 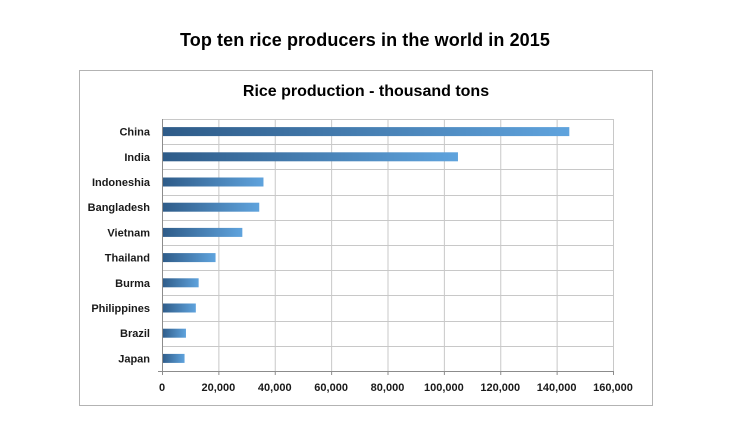 What do you see at coordinates (366, 91) in the screenshot?
I see `chart-title: Rice production - thousand tons` at bounding box center [366, 91].